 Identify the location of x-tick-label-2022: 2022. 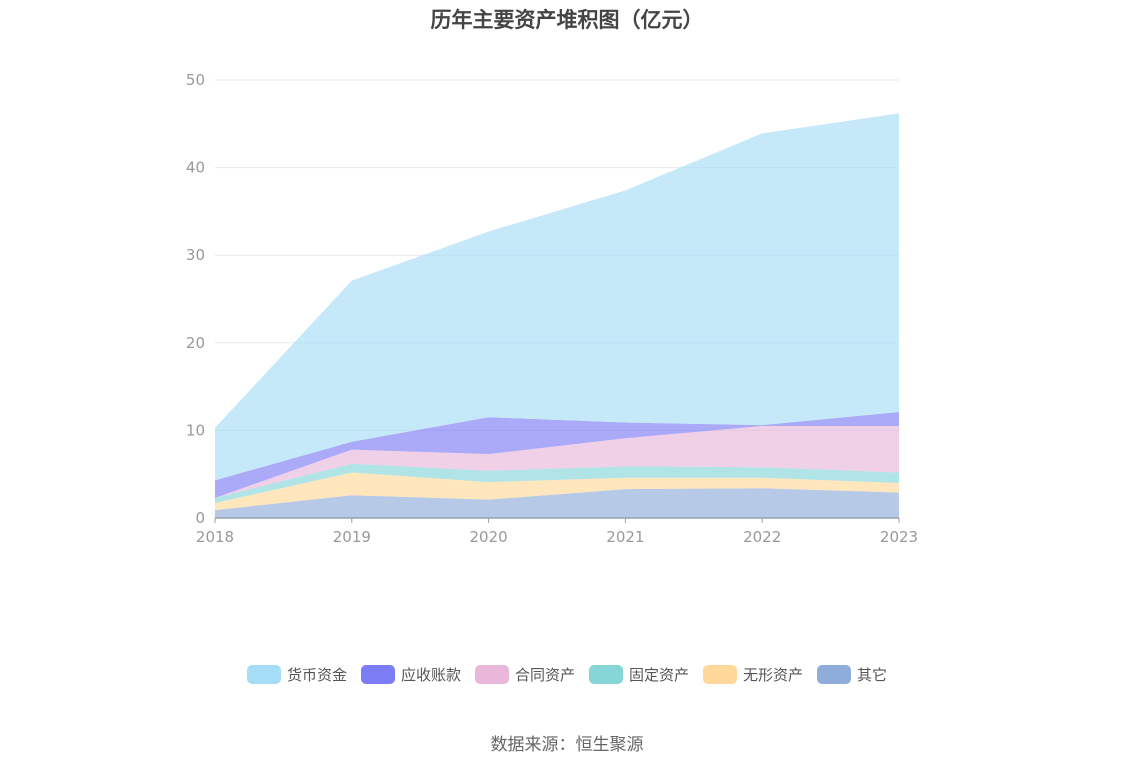
(762, 537).